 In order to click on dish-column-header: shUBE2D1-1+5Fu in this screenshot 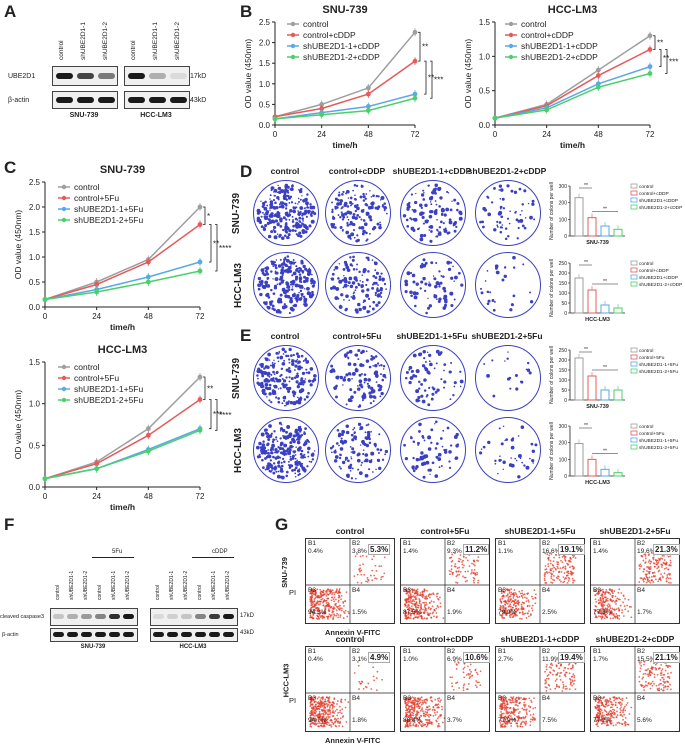, I will do `click(431, 336)`.